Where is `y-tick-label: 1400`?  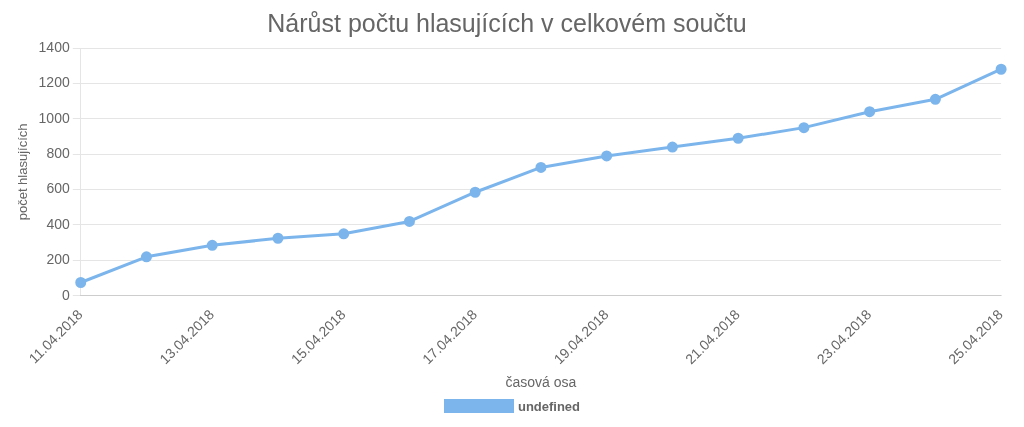 y-tick-label: 1400 is located at coordinates (54, 46).